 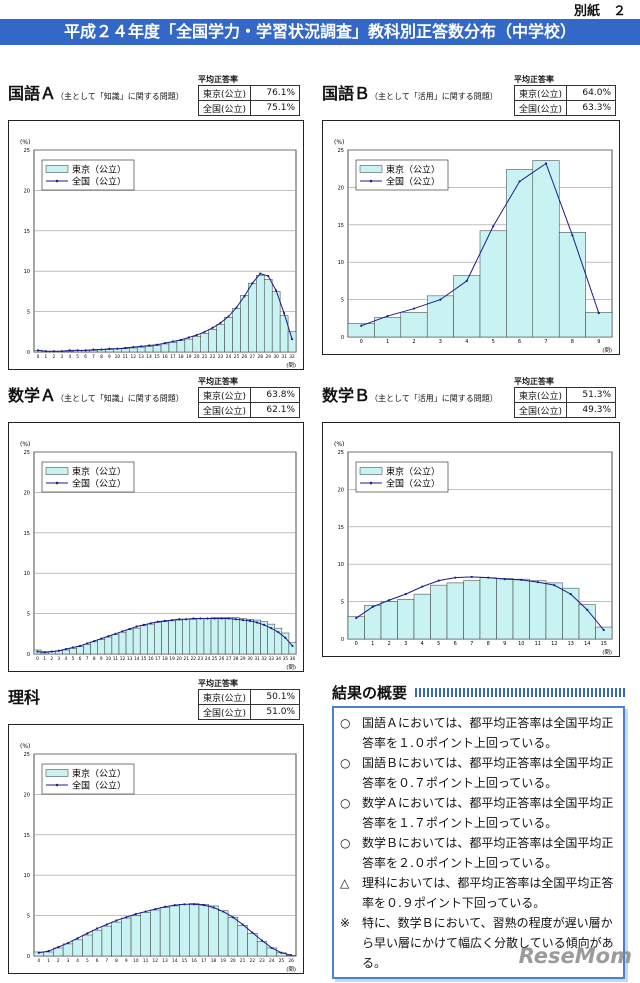 I want to click on subject-note: （主として「知識」に関する問題）, so click(x=120, y=398).